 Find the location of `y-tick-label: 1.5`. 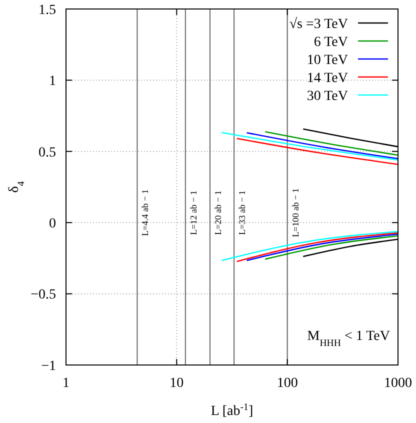

y-tick-label: 1.5 is located at coordinates (47, 10).